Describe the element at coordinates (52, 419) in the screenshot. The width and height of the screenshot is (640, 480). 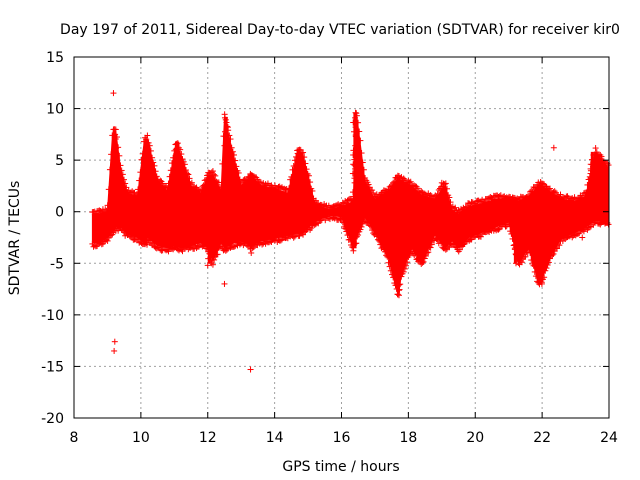
I see `y-tick-label: -20` at that location.